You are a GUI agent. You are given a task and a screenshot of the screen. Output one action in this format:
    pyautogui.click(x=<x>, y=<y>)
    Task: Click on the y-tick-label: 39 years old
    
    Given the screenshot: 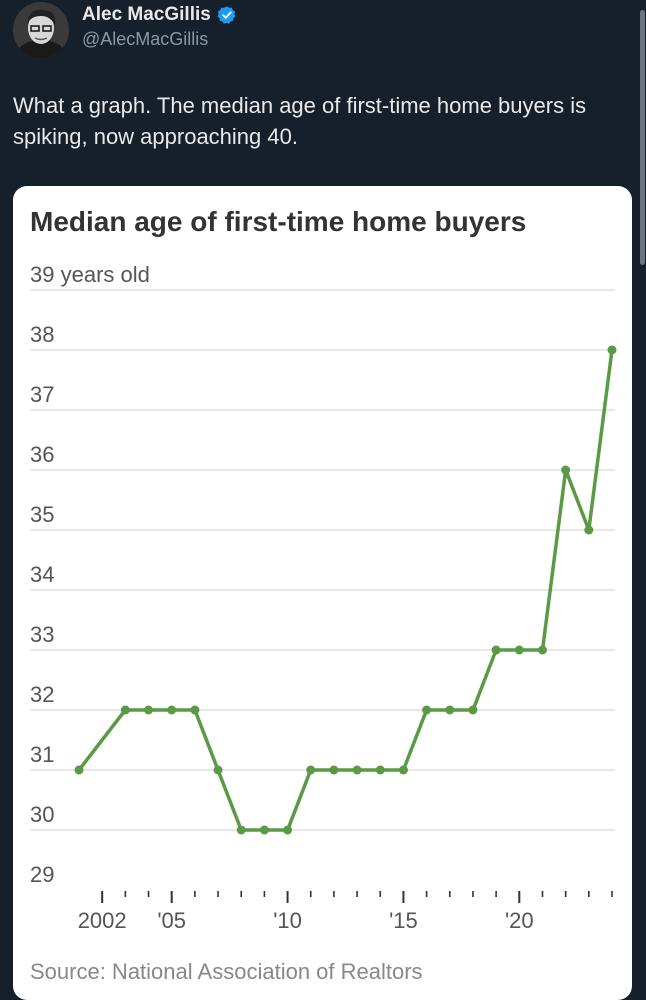 What is the action you would take?
    pyautogui.click(x=90, y=274)
    